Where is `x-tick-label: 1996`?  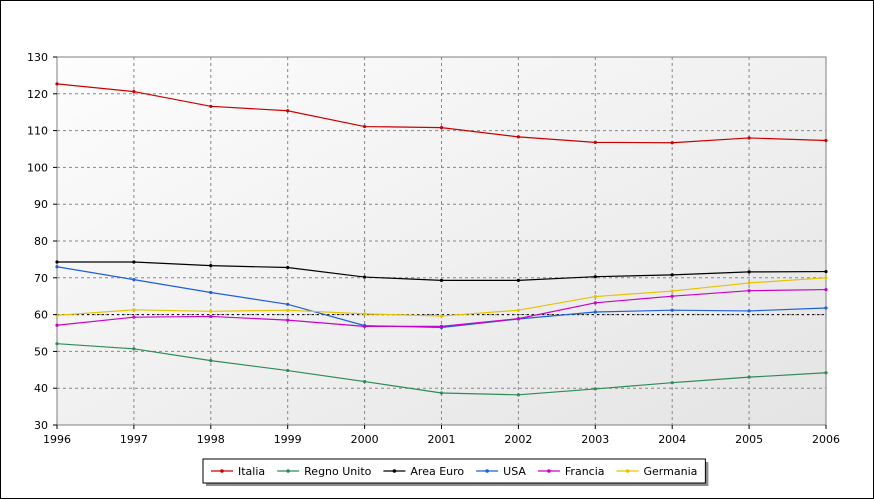
x-tick-label: 1996 is located at coordinates (57, 439).